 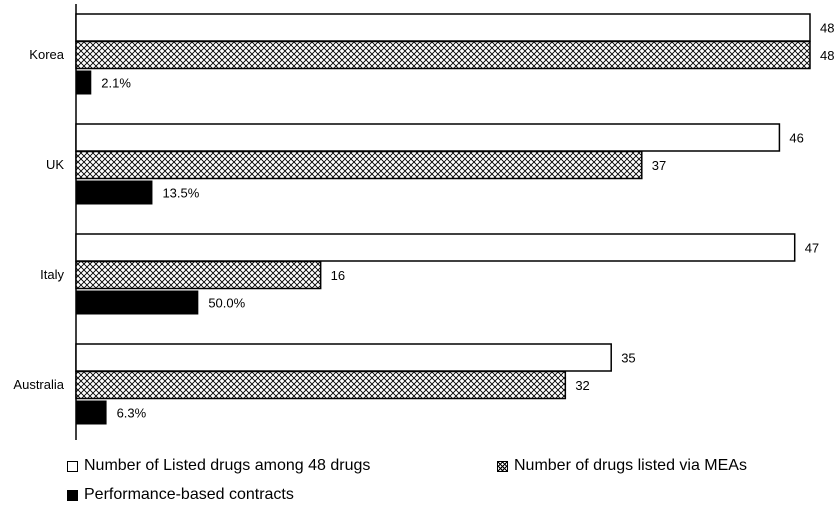 I want to click on bar-black-australia, so click(x=91, y=412).